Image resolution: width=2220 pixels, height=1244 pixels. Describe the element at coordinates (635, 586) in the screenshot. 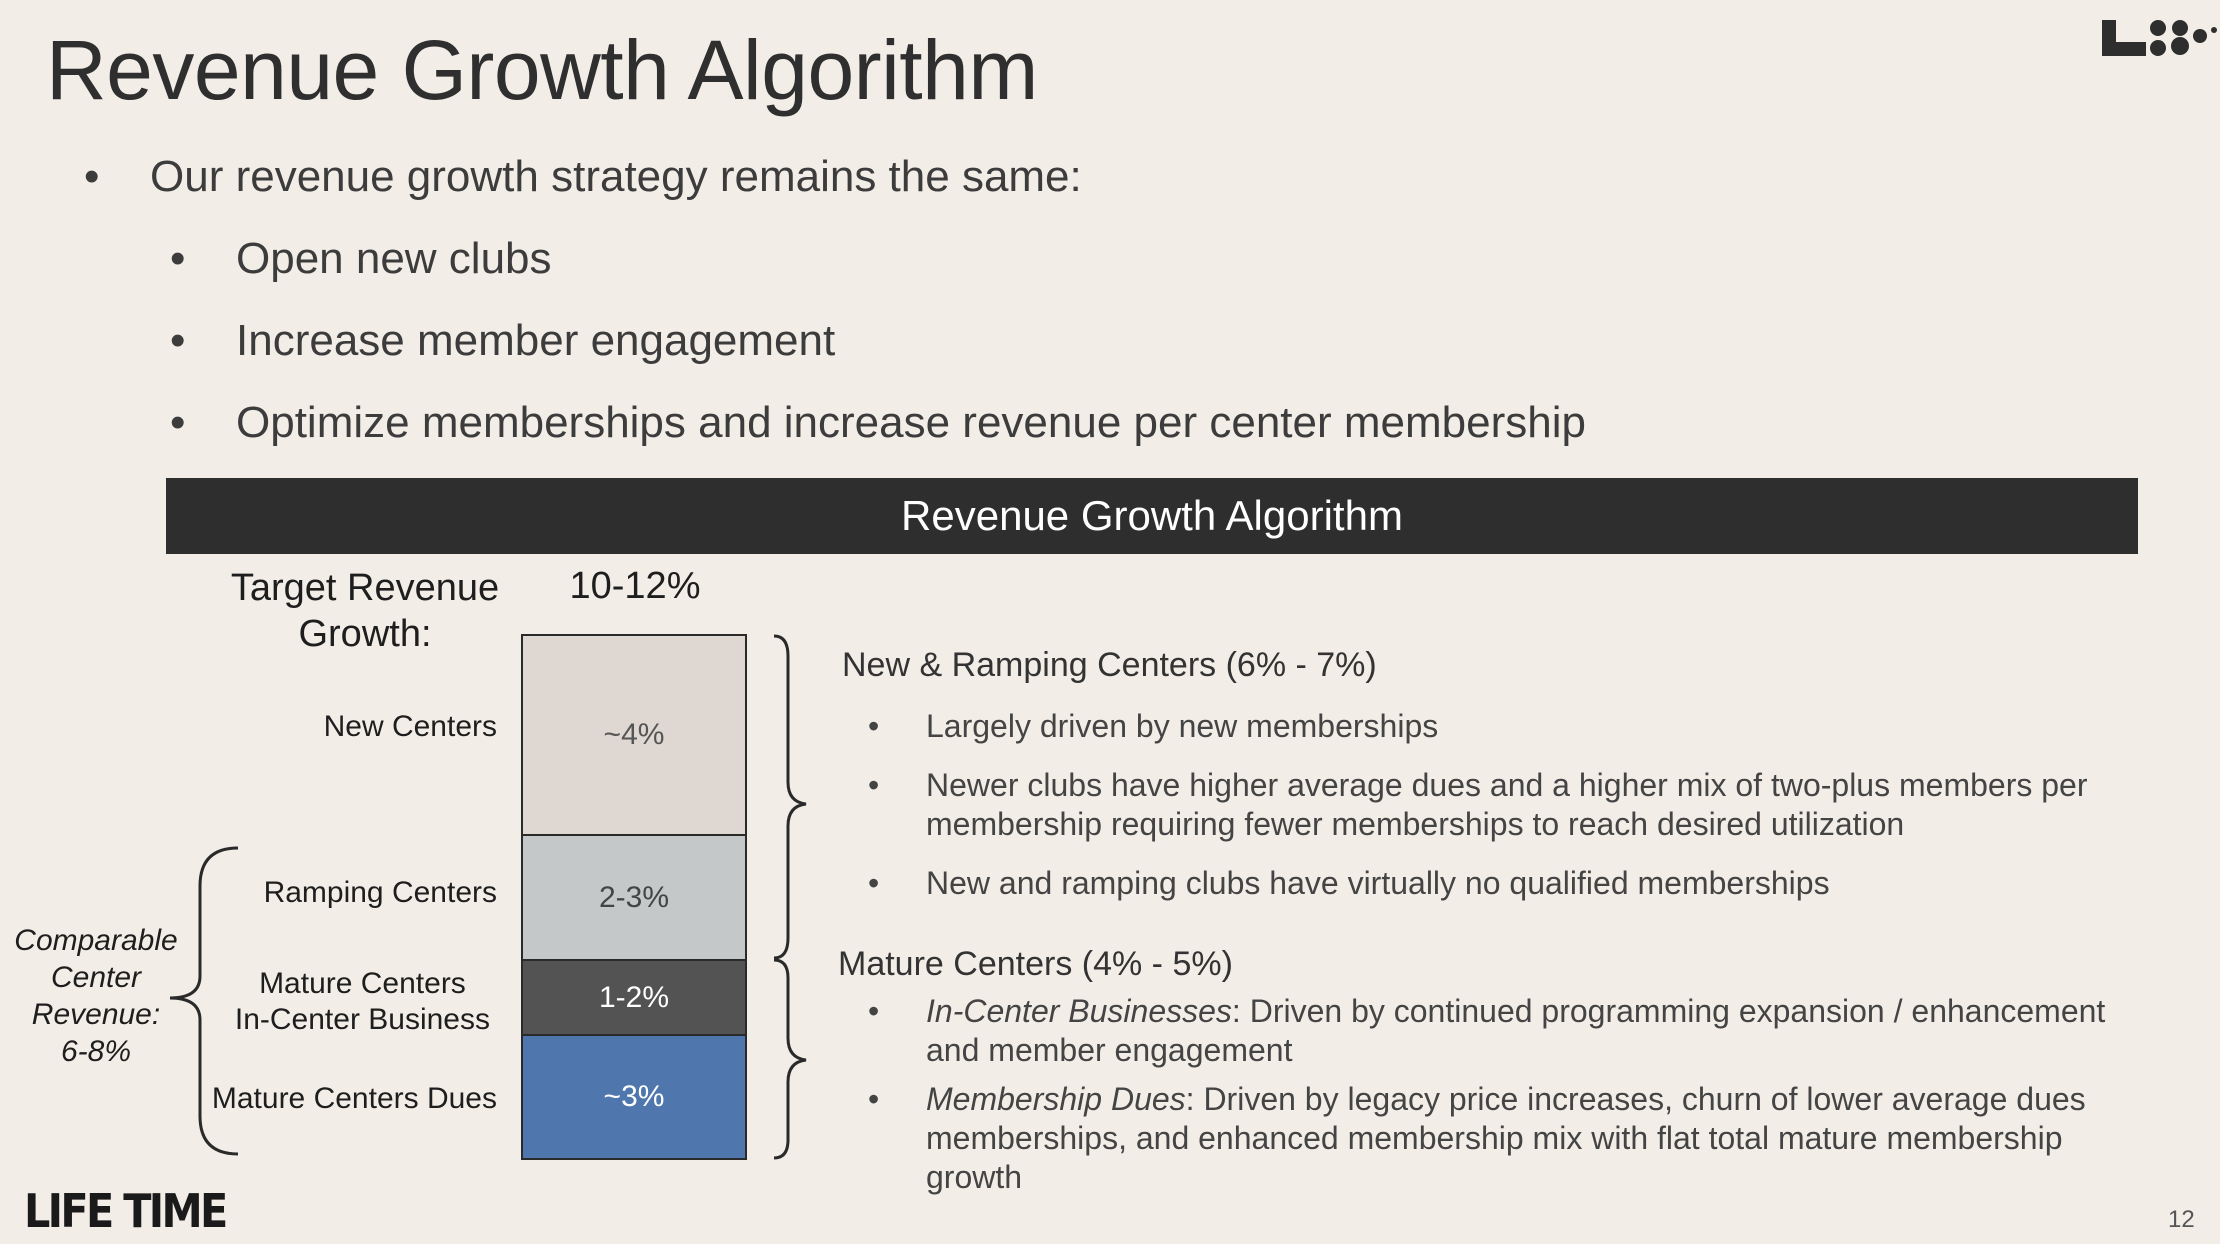

I see `target-revenue-value: 10-12%` at that location.